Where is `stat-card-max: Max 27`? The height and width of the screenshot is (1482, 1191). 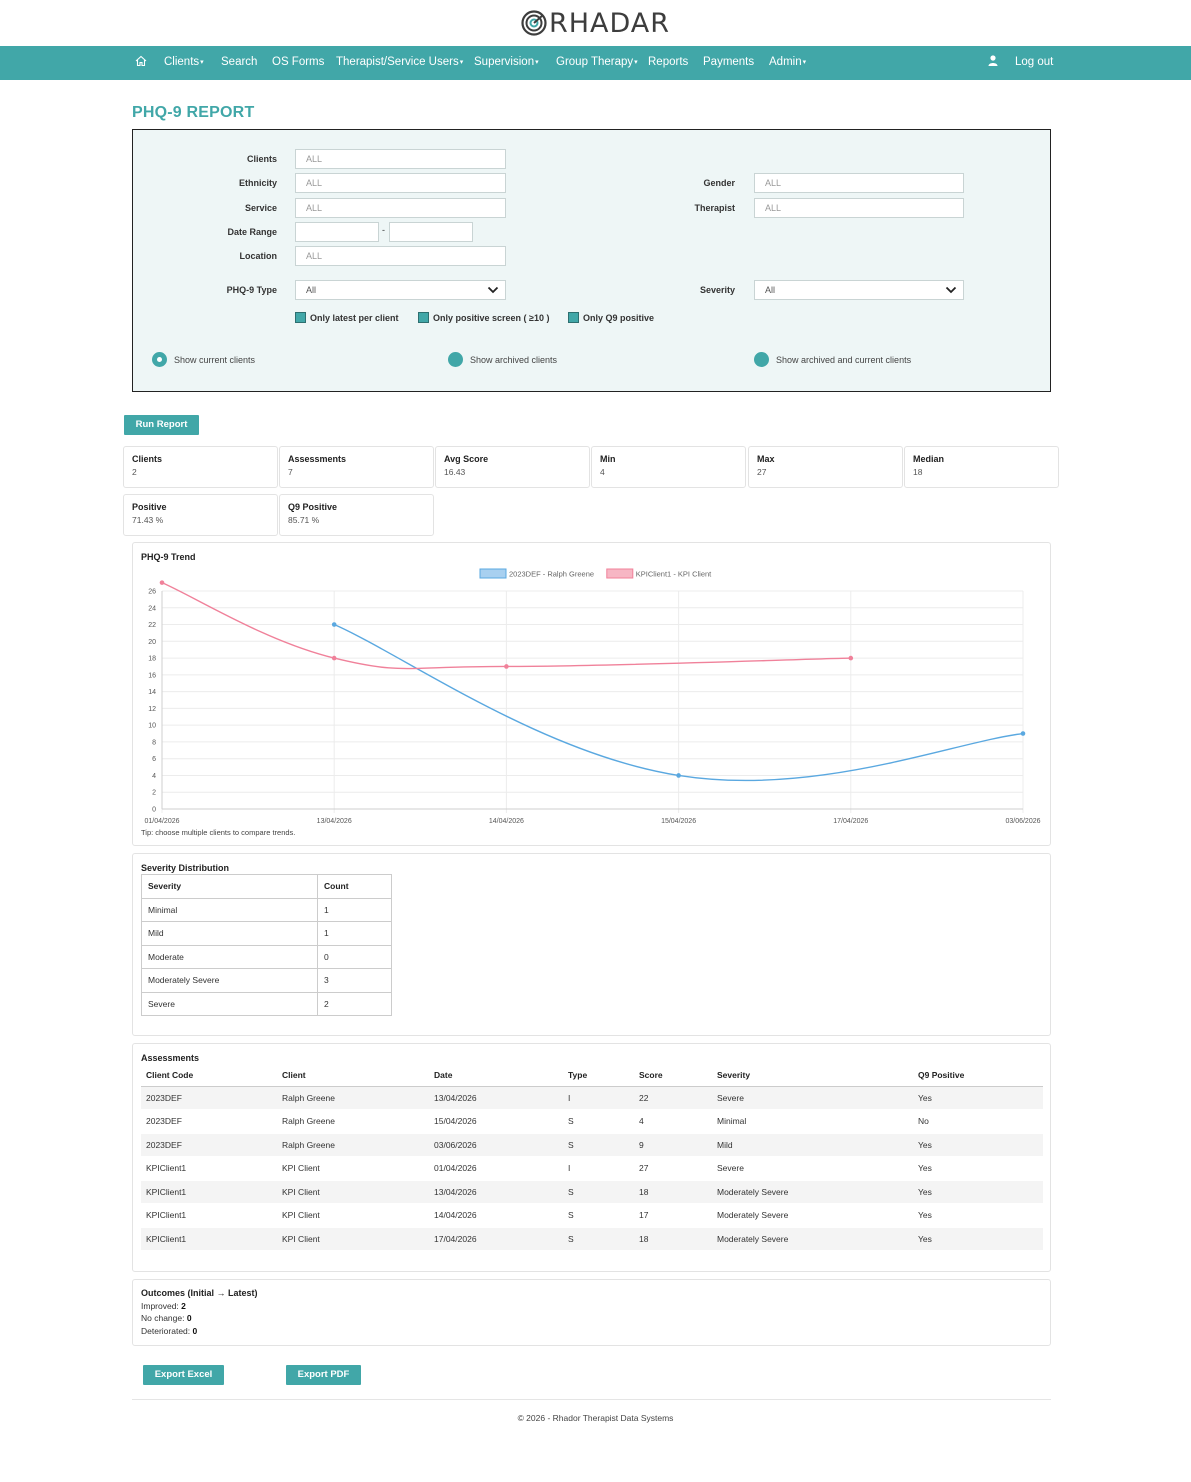 stat-card-max: Max 27 is located at coordinates (825, 467).